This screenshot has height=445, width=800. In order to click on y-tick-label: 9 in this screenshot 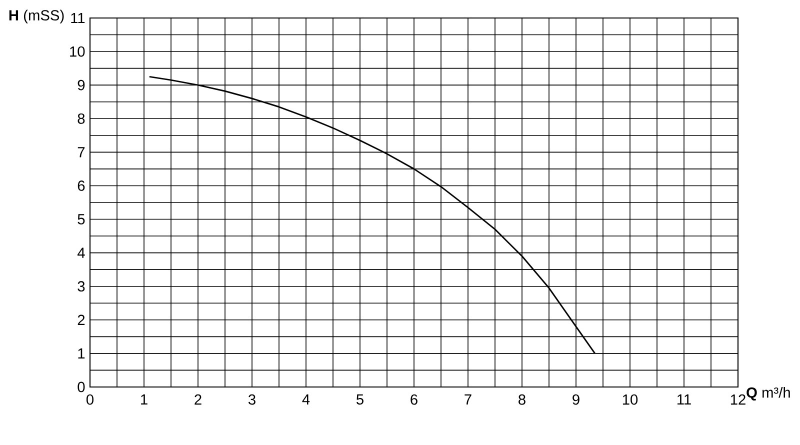, I will do `click(81, 85)`.